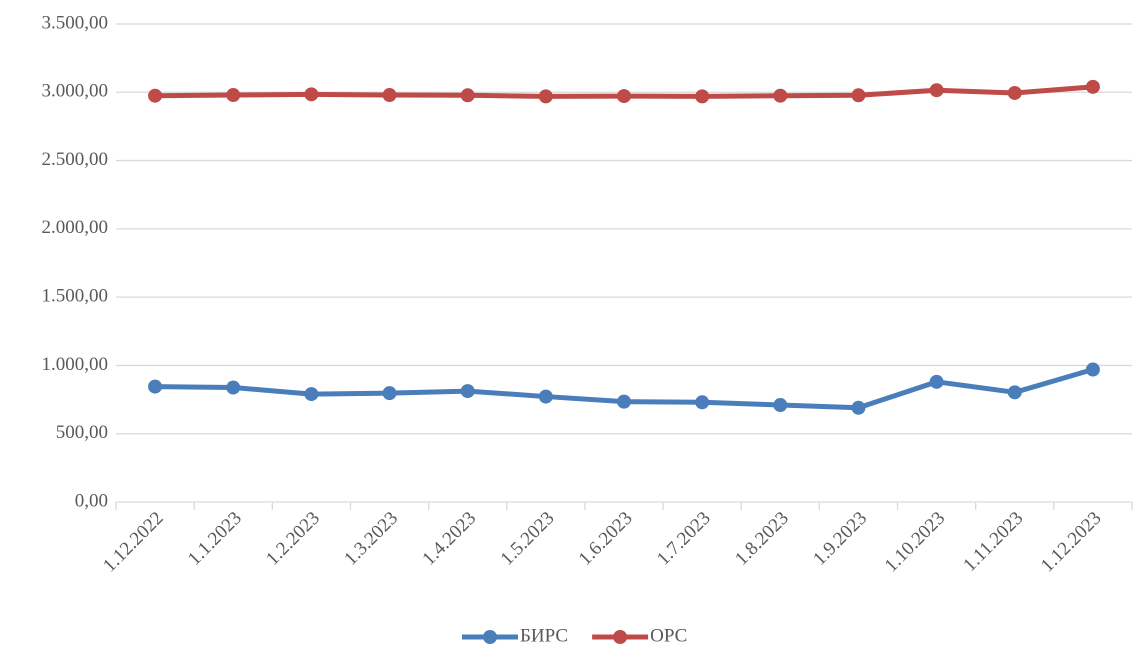 This screenshot has height=651, width=1134. What do you see at coordinates (75, 227) in the screenshot?
I see `y-tick-label: 2.000,00` at bounding box center [75, 227].